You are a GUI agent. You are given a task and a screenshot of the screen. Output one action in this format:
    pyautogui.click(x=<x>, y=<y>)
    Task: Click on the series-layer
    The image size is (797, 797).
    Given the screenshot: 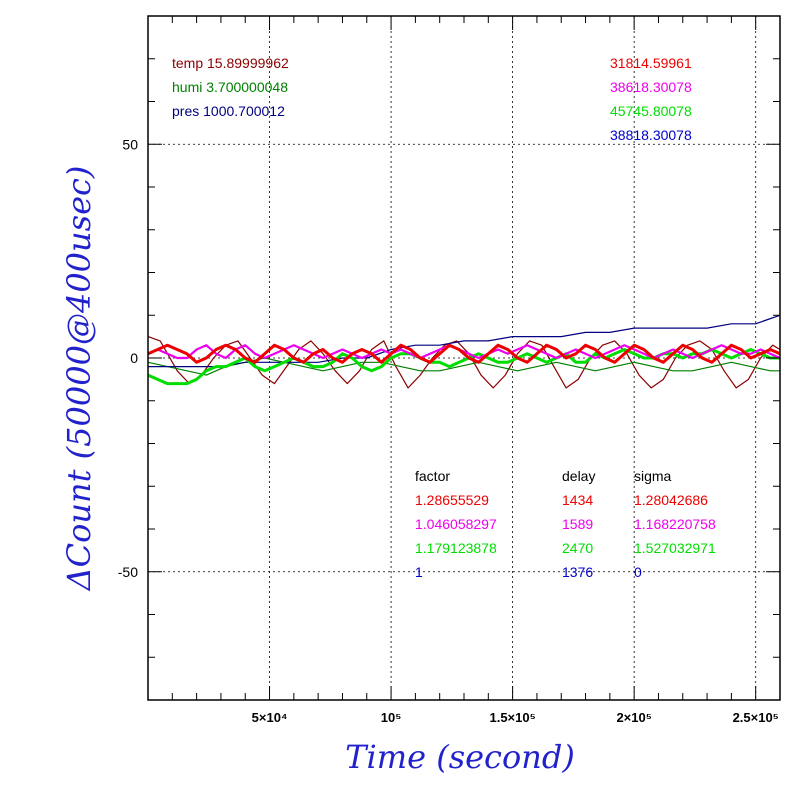 What is the action you would take?
    pyautogui.click(x=464, y=351)
    